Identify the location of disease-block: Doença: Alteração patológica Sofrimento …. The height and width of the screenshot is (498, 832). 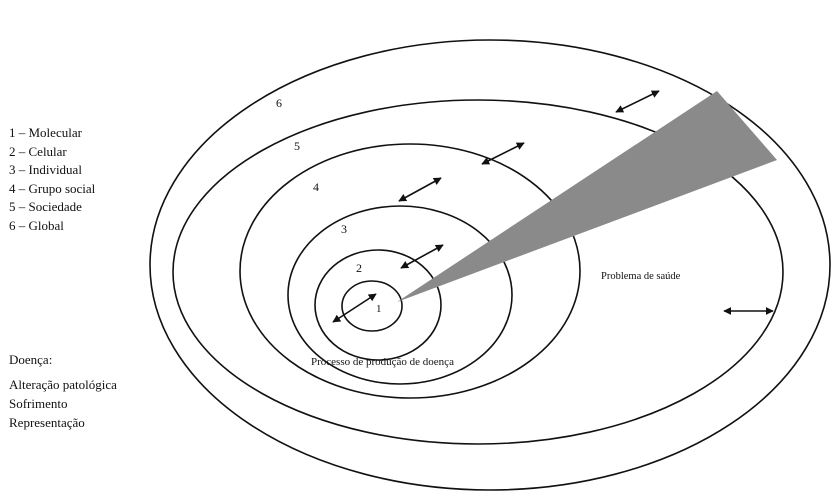
(63, 391).